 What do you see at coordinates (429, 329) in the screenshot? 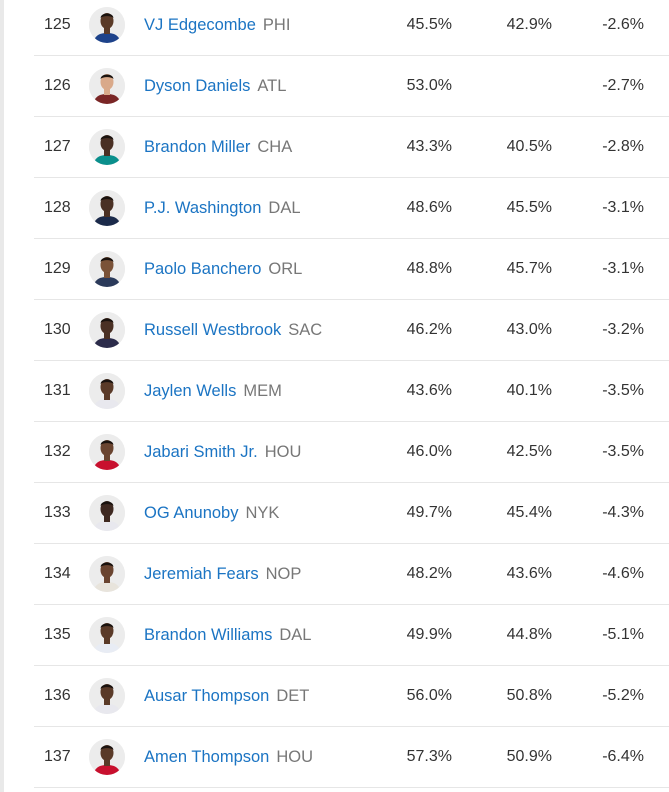
I see `stat-column-1: 46.2%` at bounding box center [429, 329].